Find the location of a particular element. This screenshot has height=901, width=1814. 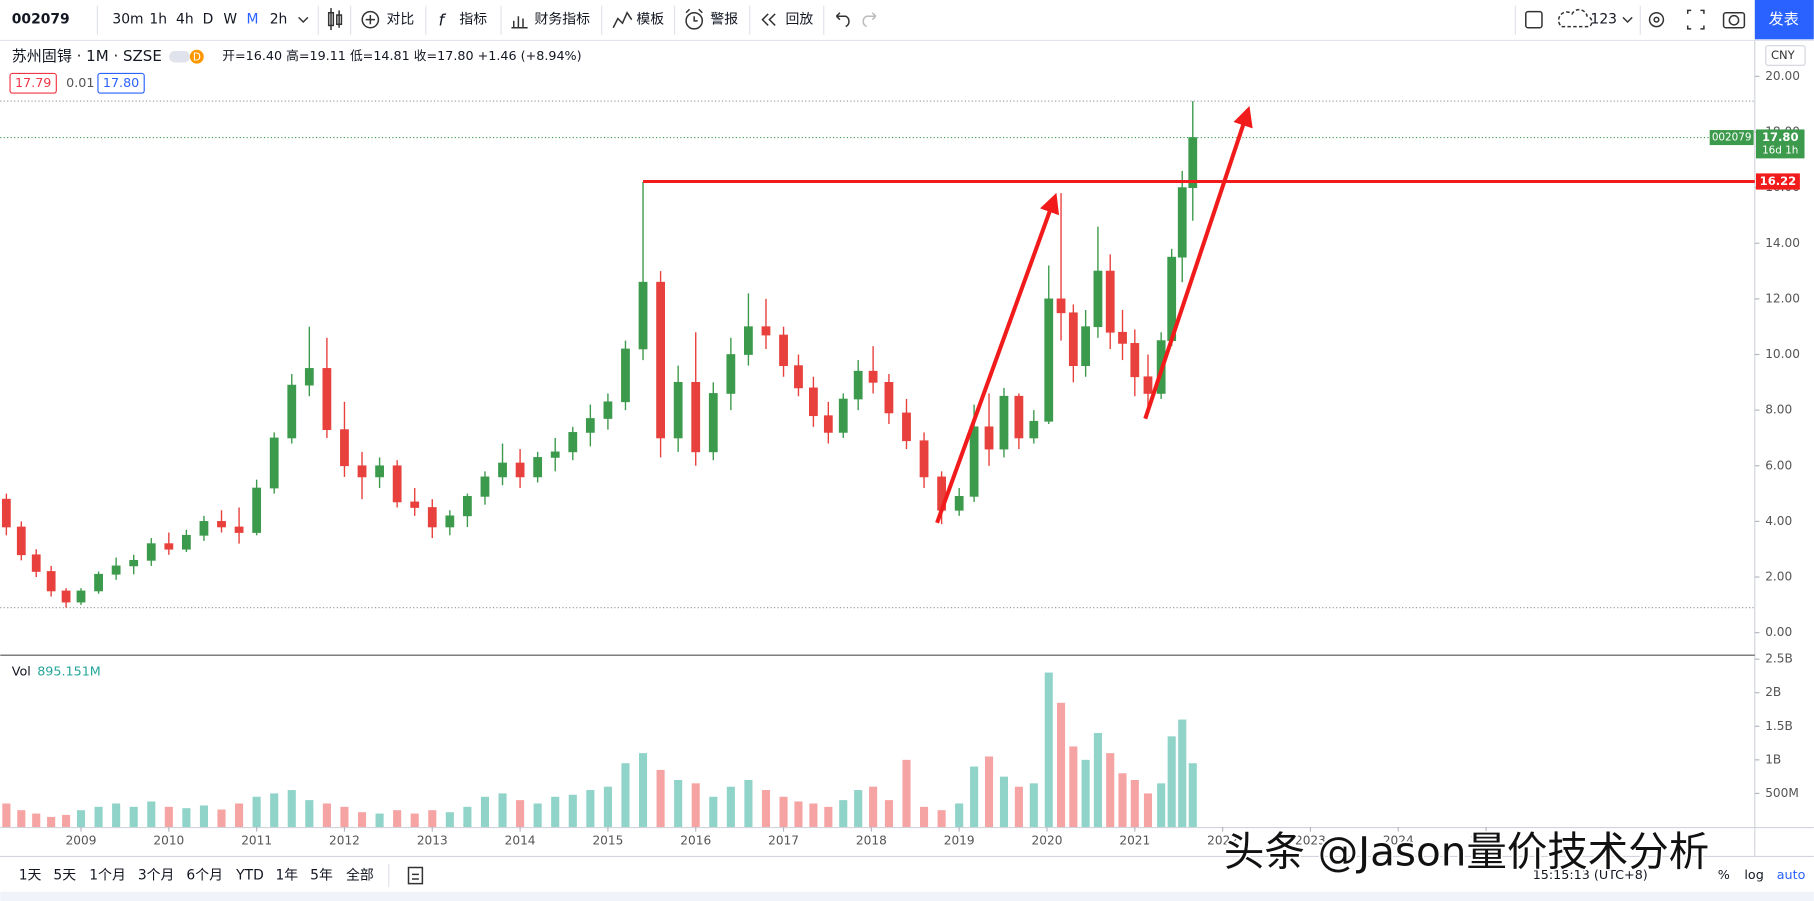

symbol-name: 苏州固锝 · 1M · SZSE is located at coordinates (87, 56).